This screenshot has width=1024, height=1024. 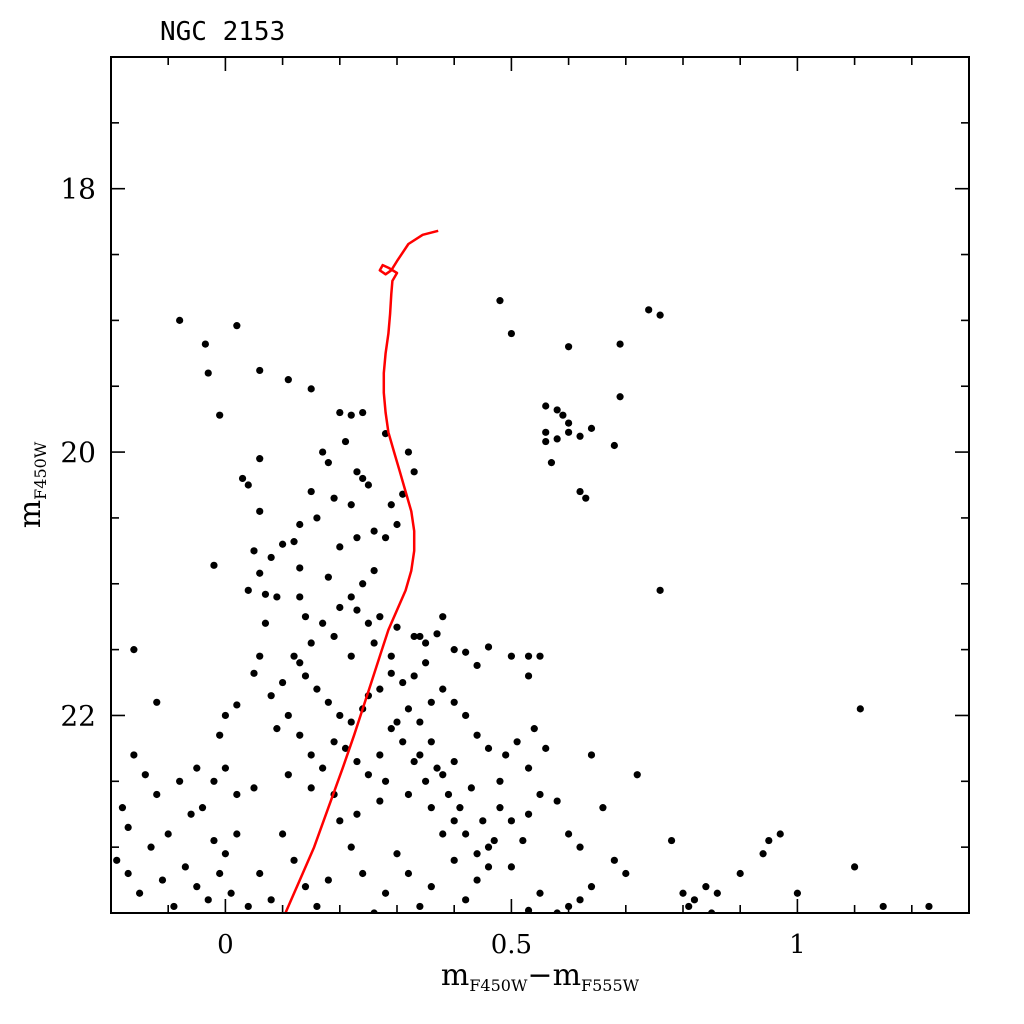 I want to click on y-label-main: m, so click(x=30, y=514).